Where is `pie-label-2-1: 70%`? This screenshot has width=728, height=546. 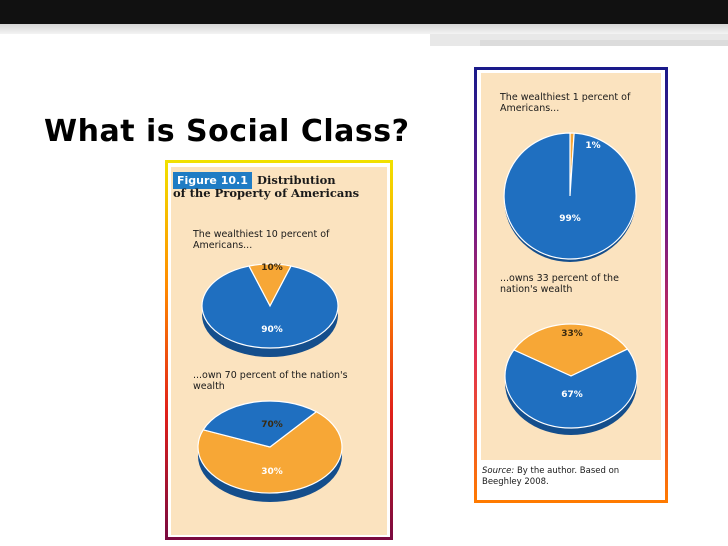
pie-label-2-1: 70% is located at coordinates (272, 425).